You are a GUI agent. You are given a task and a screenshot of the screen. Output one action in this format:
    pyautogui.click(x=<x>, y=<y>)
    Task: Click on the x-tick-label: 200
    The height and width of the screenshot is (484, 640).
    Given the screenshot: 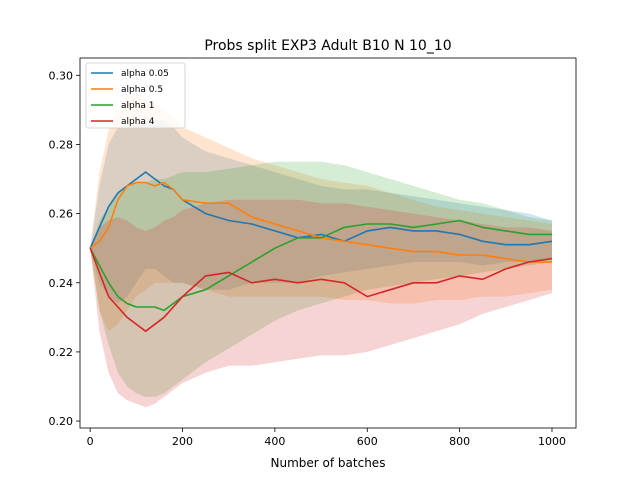 What is the action you would take?
    pyautogui.click(x=182, y=441)
    